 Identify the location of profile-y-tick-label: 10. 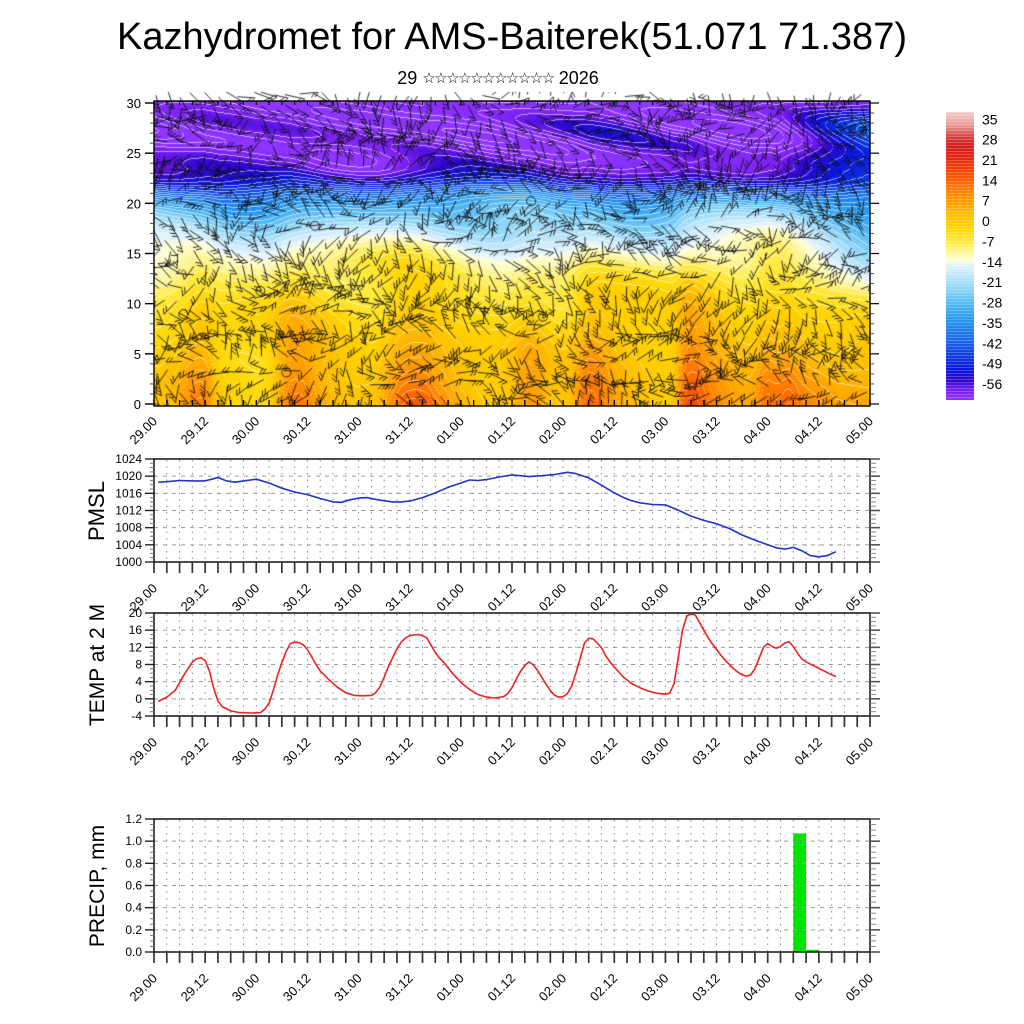
(134, 304).